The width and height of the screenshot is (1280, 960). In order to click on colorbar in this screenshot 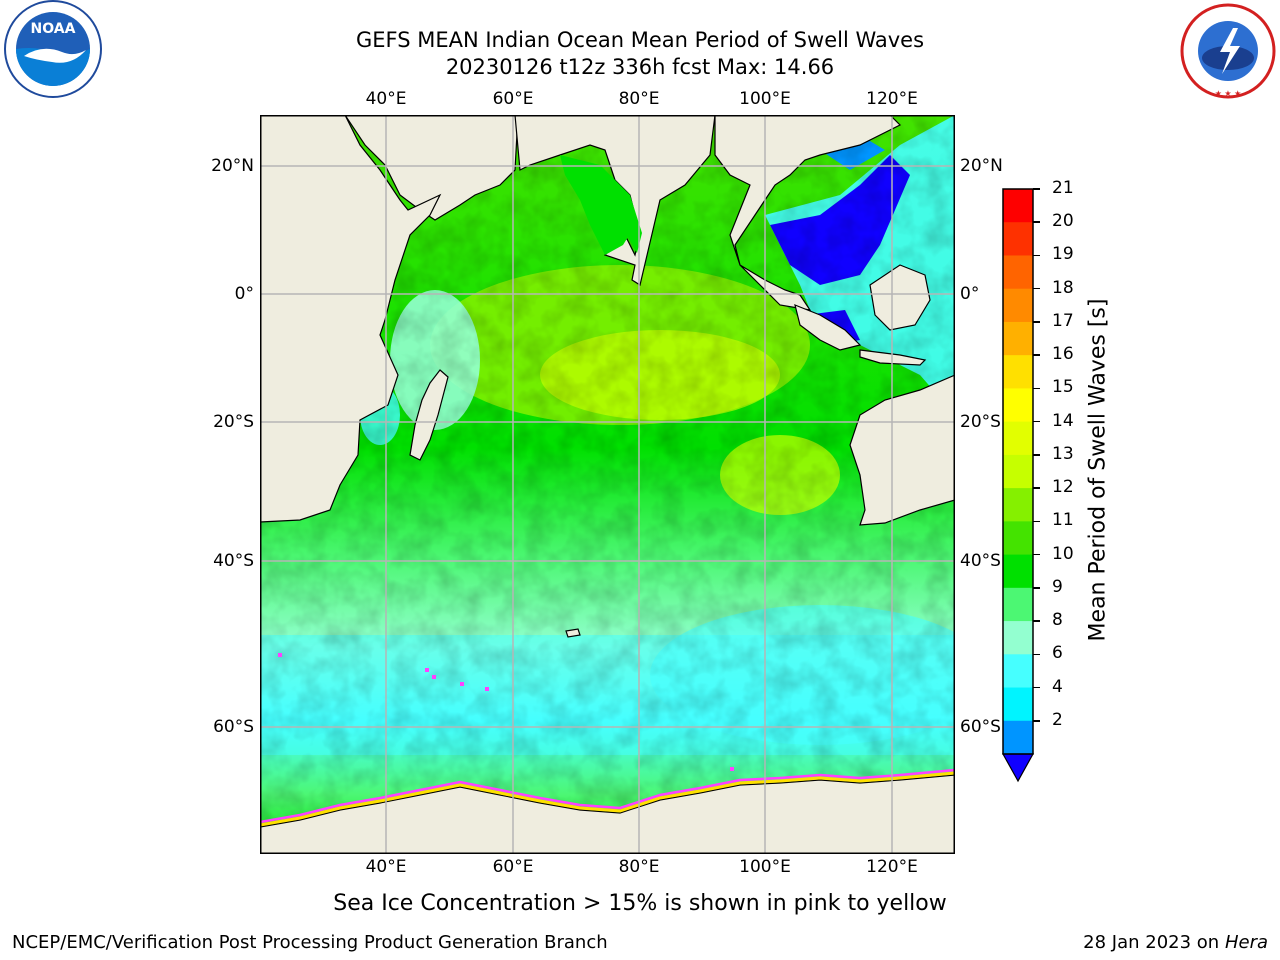, I will do `click(1020, 486)`.